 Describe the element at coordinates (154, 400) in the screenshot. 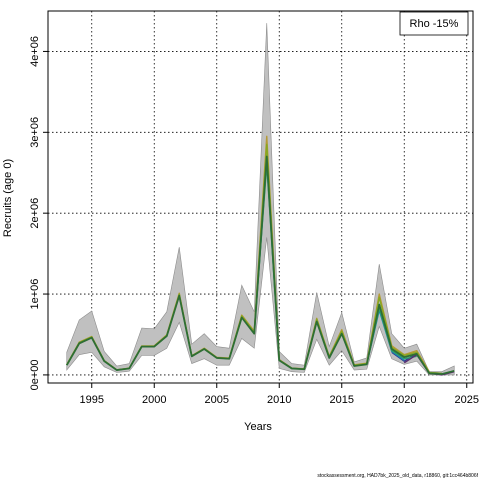

I see `x-tick-label: 2000` at that location.